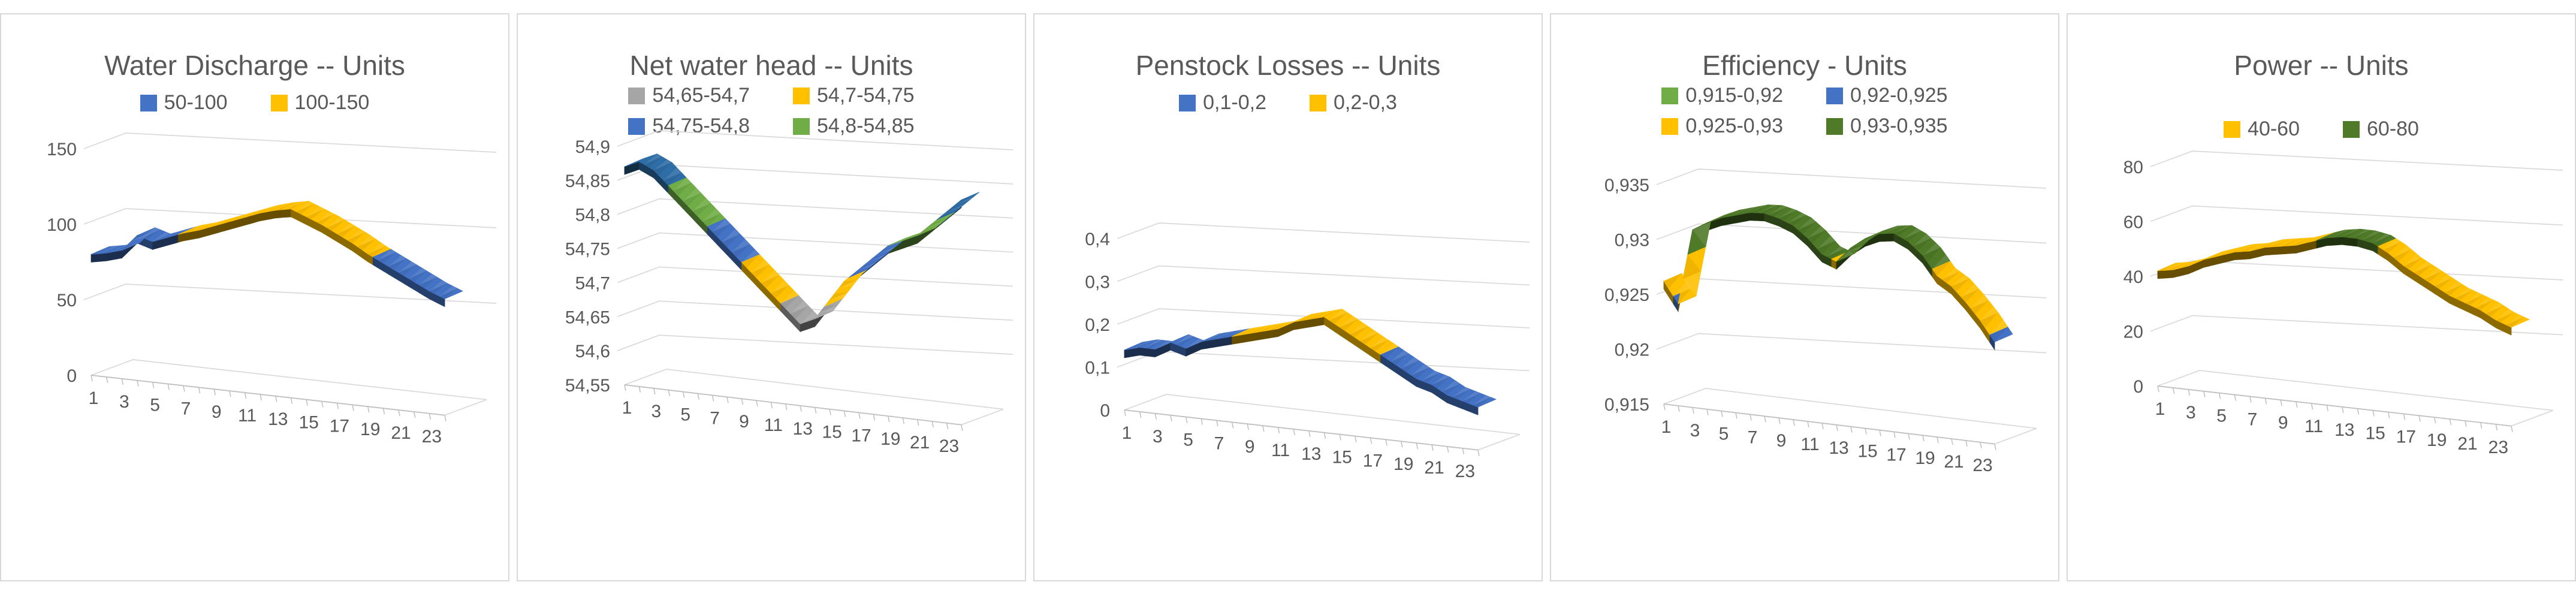 Image resolution: width=2576 pixels, height=597 pixels. I want to click on legend-item: 50-100, so click(184, 102).